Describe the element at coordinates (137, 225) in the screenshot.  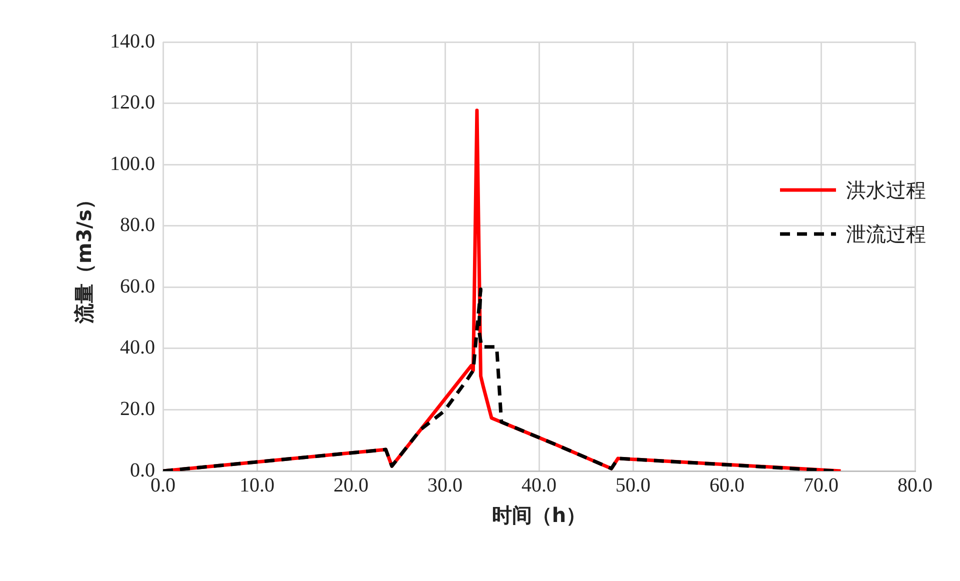
I see `y-tick-label: 80.0` at that location.